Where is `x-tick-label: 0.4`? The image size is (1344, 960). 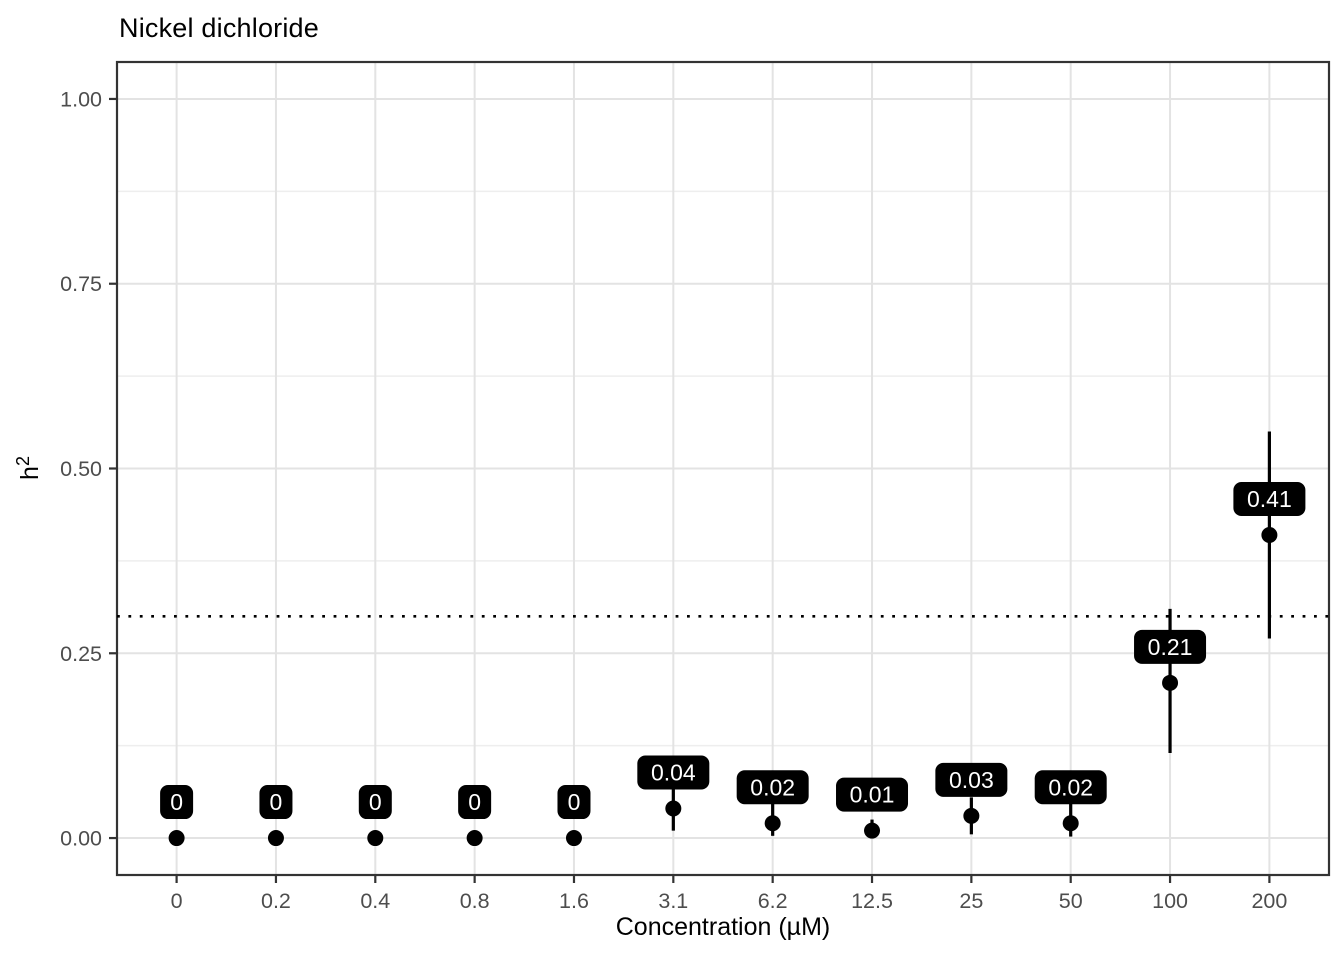
x-tick-label: 0.4 is located at coordinates (375, 901).